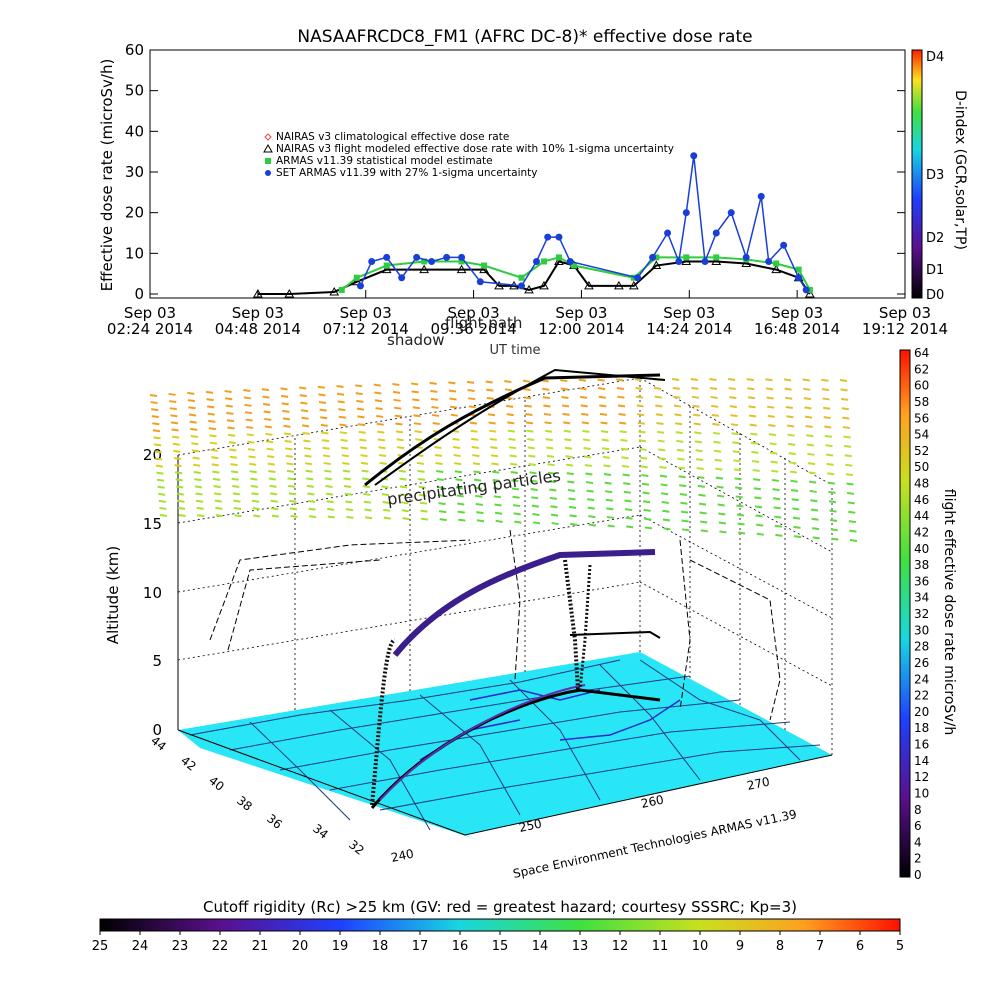 This screenshot has height=1000, width=1000. What do you see at coordinates (905, 613) in the screenshot?
I see `dose-colorbar` at bounding box center [905, 613].